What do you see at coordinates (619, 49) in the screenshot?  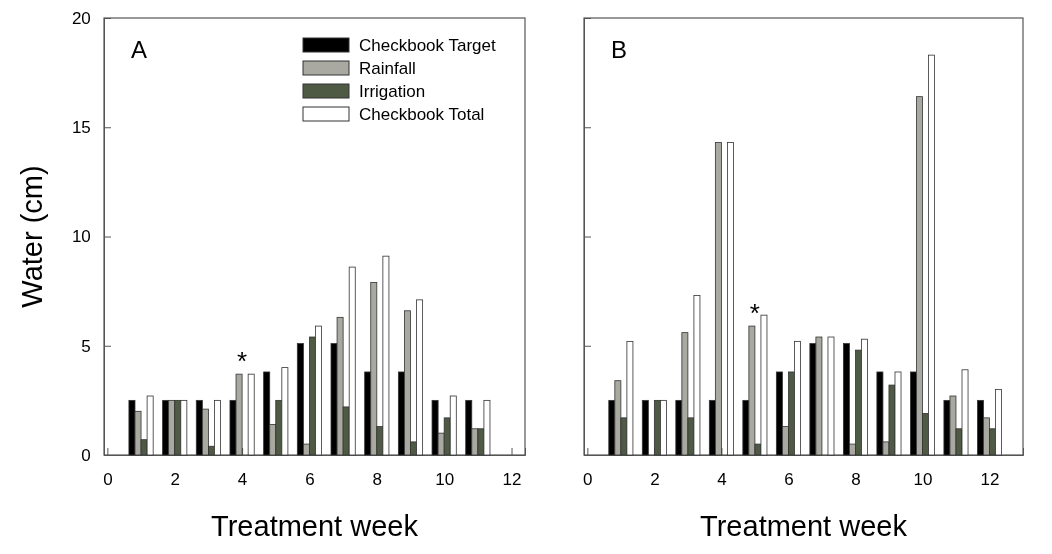 I see `annotation: B` at bounding box center [619, 49].